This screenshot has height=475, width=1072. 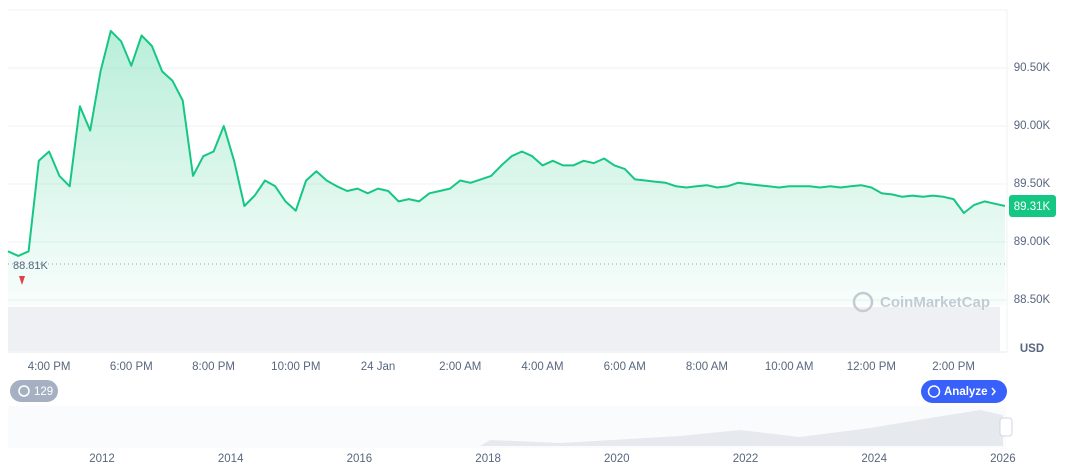 What do you see at coordinates (31, 266) in the screenshot?
I see `reference-label: 88.81K` at bounding box center [31, 266].